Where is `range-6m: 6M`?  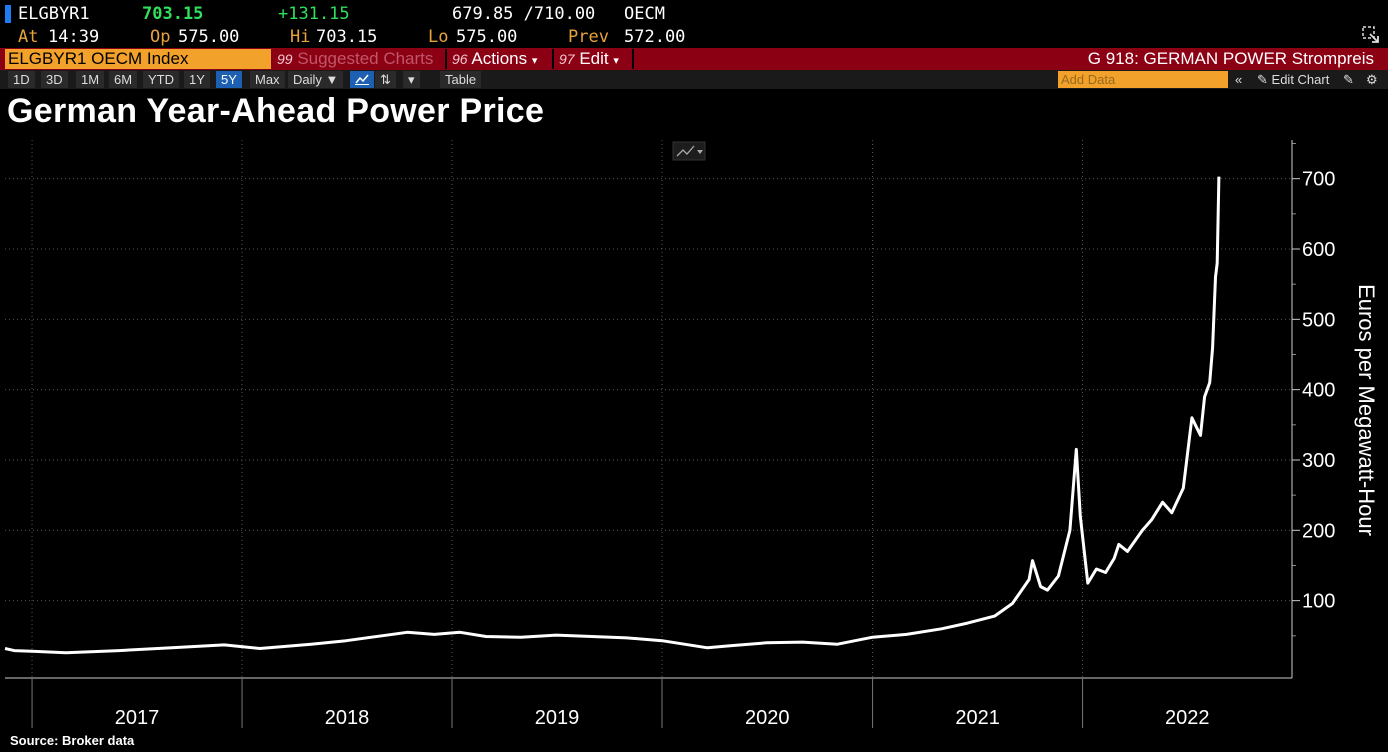
range-6m: 6M is located at coordinates (123, 79).